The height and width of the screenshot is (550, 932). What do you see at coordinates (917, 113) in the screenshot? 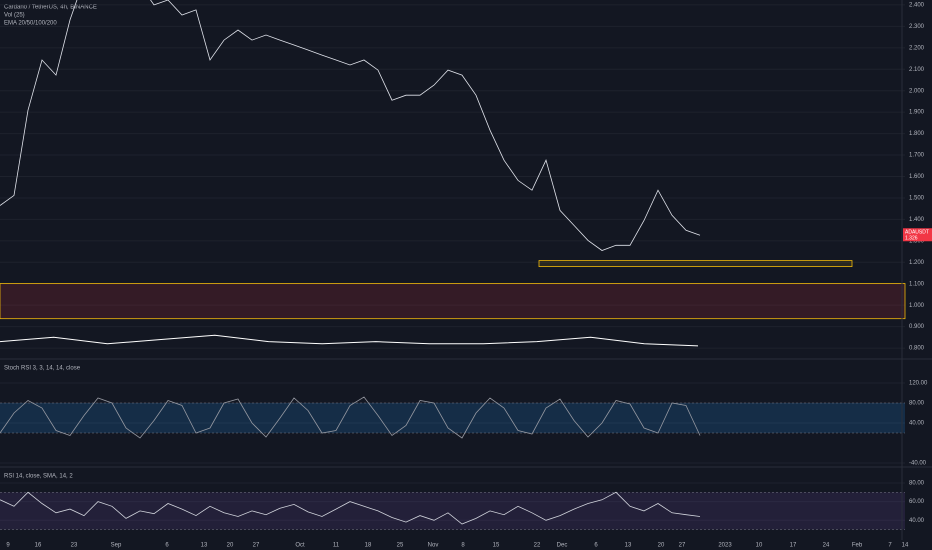
I see `y-tick-label: 1.900` at bounding box center [917, 113].